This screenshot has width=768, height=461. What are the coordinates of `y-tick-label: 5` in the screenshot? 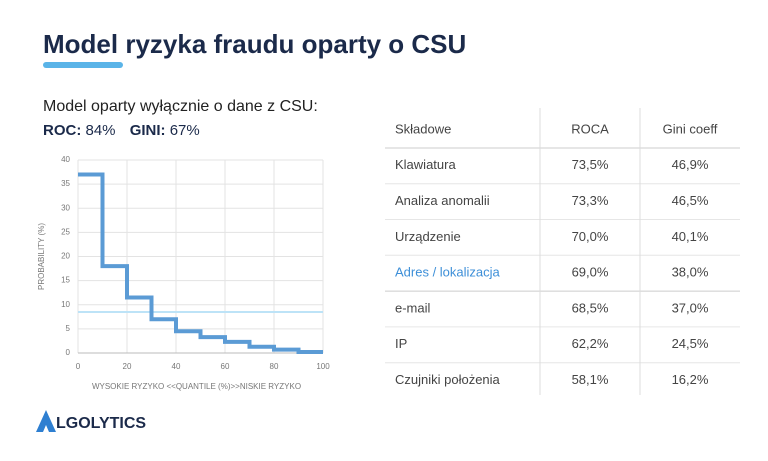 It's located at (68, 328).